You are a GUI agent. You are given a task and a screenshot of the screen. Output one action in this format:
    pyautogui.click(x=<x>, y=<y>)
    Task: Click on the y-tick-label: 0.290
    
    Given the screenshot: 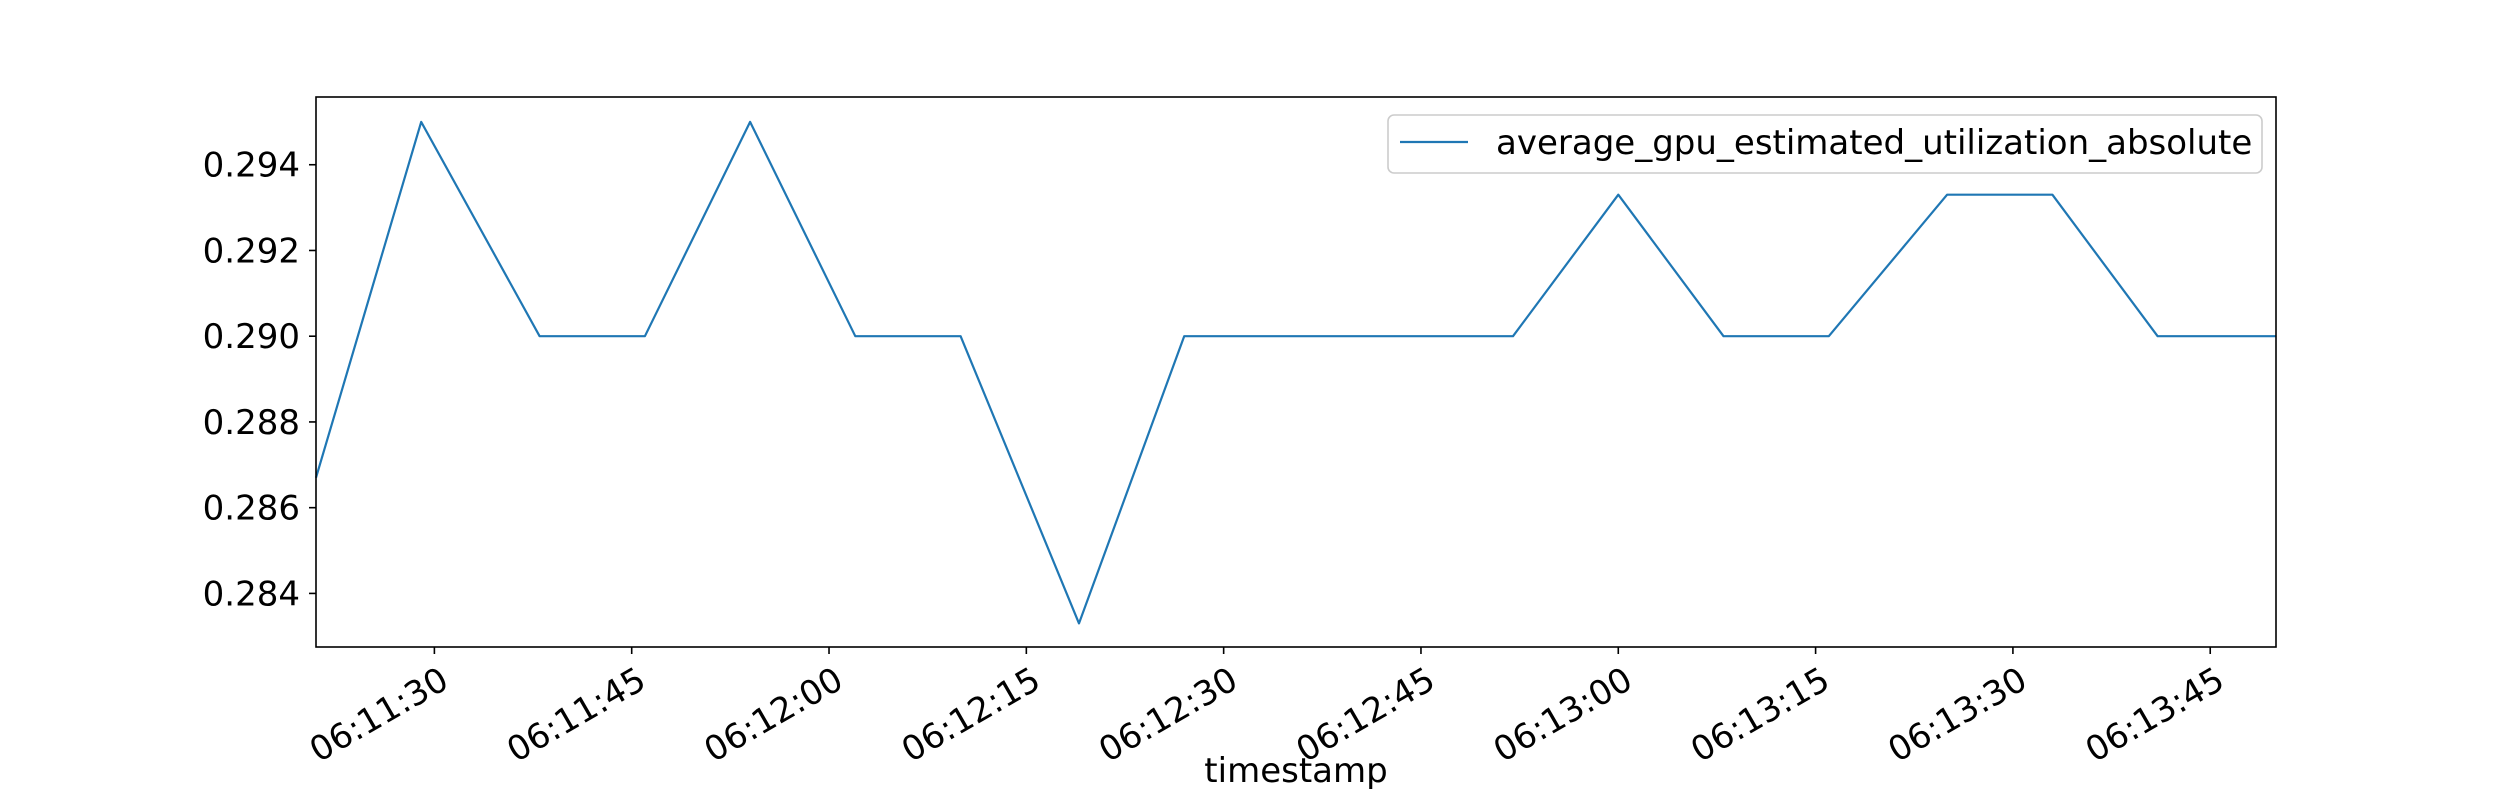 What is the action you would take?
    pyautogui.click(x=251, y=337)
    